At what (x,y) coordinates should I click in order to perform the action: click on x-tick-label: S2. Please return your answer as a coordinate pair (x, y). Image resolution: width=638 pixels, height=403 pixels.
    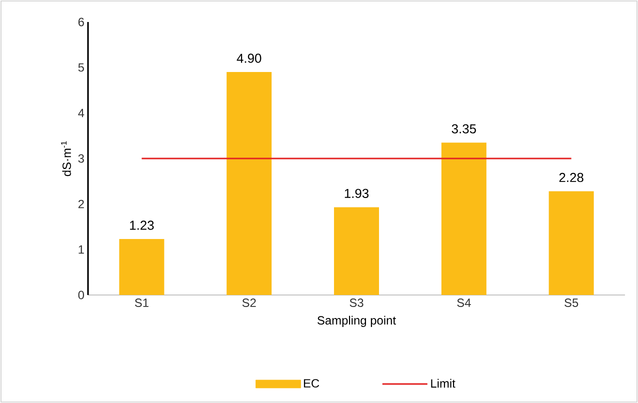
    Looking at the image, I should click on (249, 302).